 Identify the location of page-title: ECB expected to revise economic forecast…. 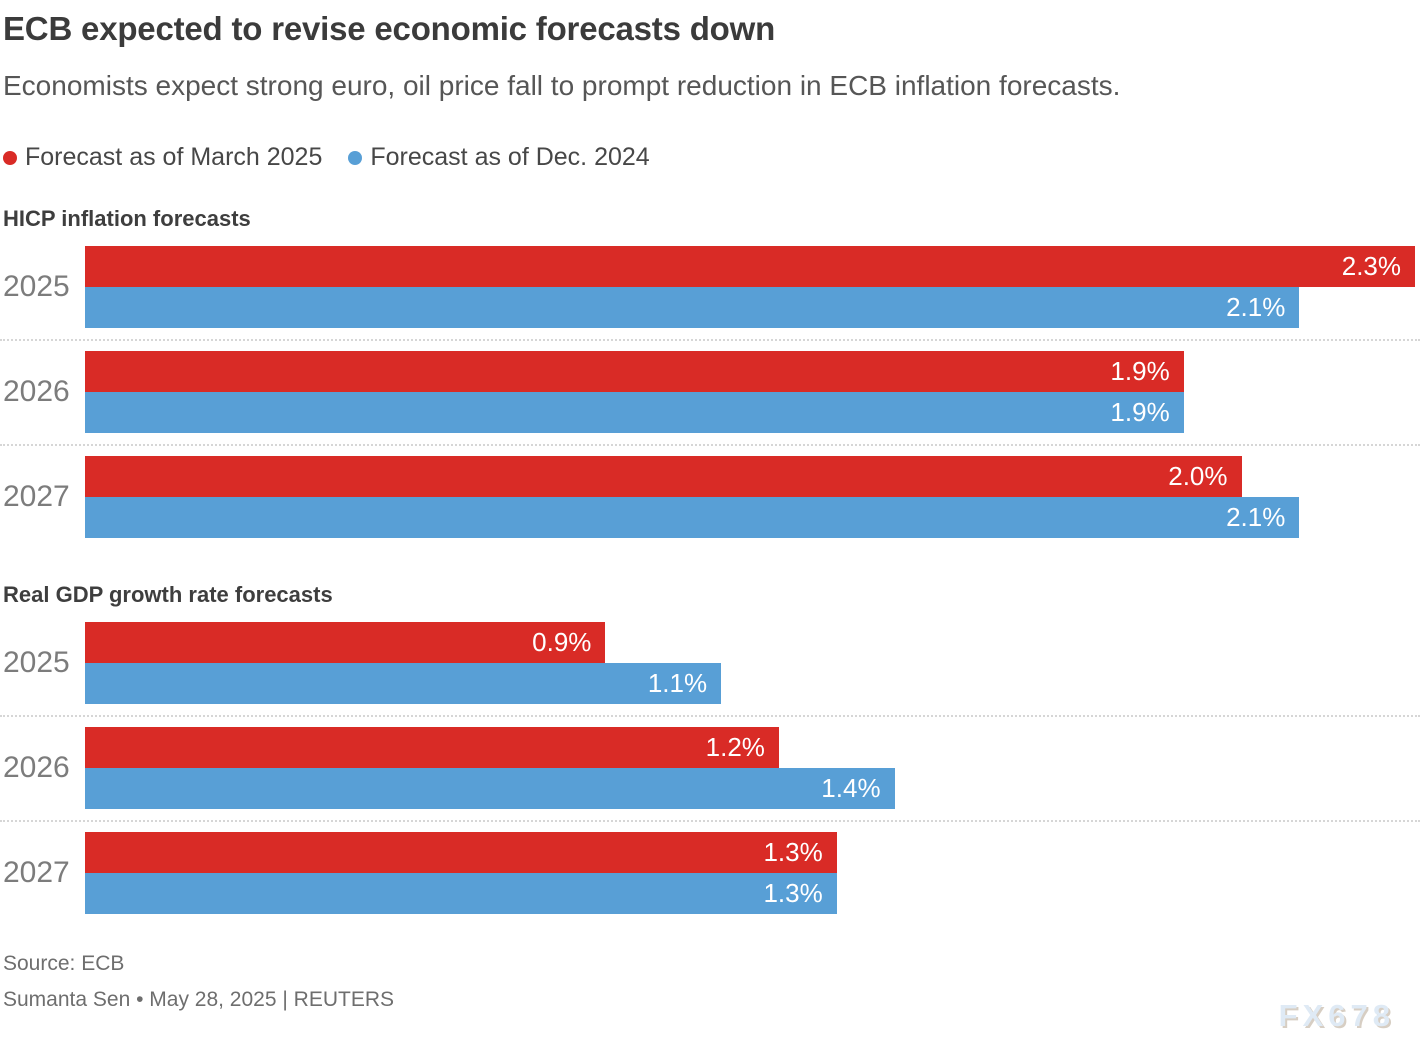
(389, 28).